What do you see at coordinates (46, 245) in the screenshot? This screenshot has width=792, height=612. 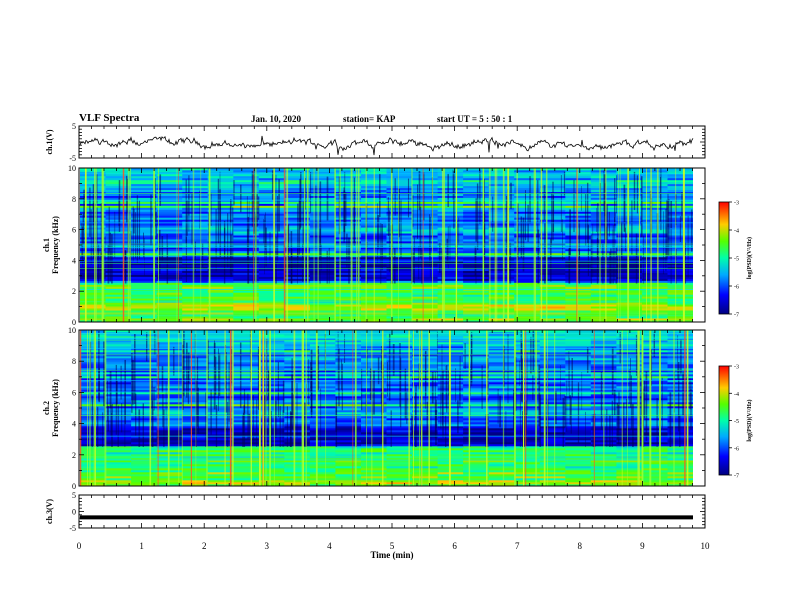 I see `panel2-channel-label: ch.1` at bounding box center [46, 245].